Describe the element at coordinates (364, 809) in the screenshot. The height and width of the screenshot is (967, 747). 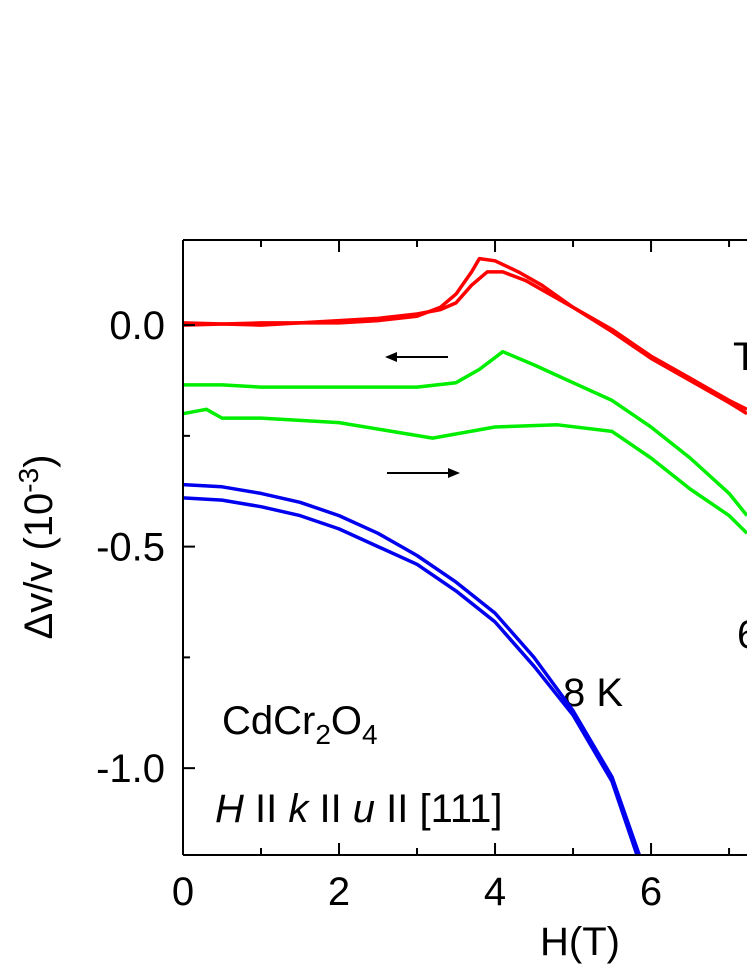
I see `text-part: u` at that location.